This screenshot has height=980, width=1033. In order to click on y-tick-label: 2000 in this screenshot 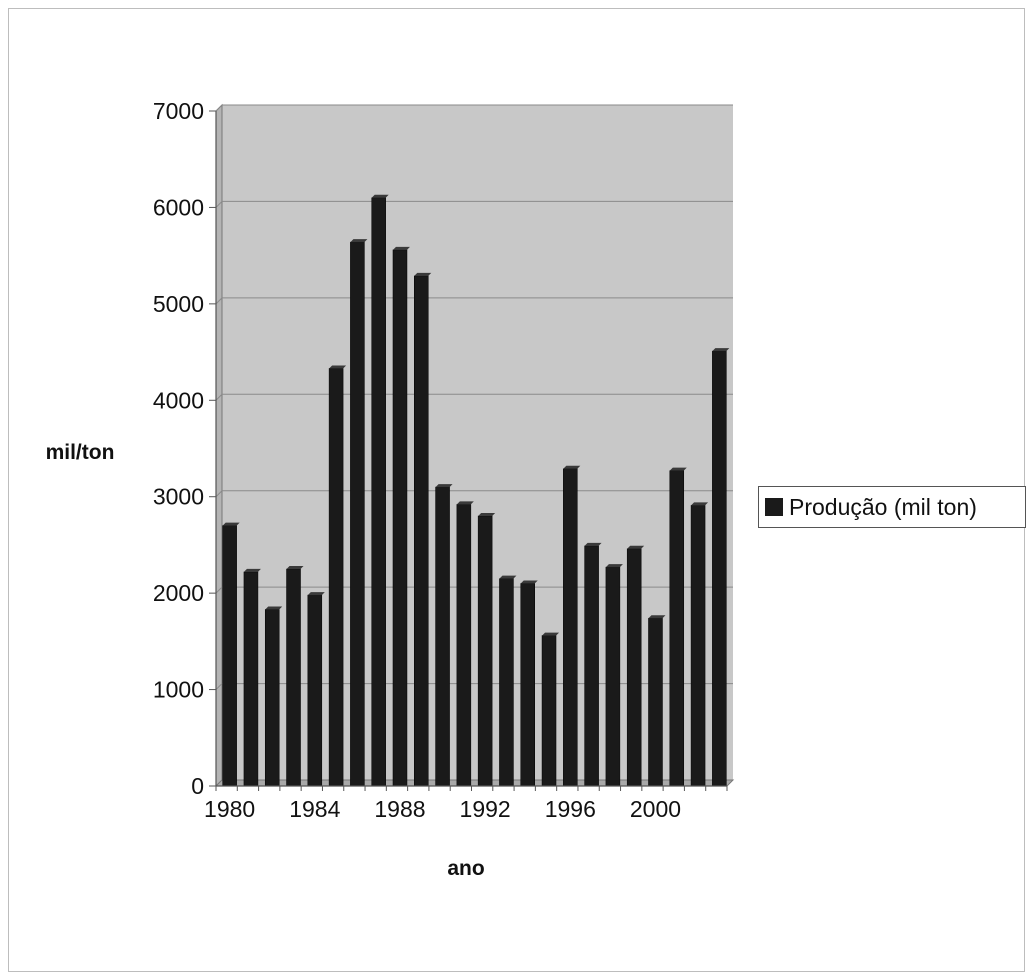, I will do `click(178, 593)`.